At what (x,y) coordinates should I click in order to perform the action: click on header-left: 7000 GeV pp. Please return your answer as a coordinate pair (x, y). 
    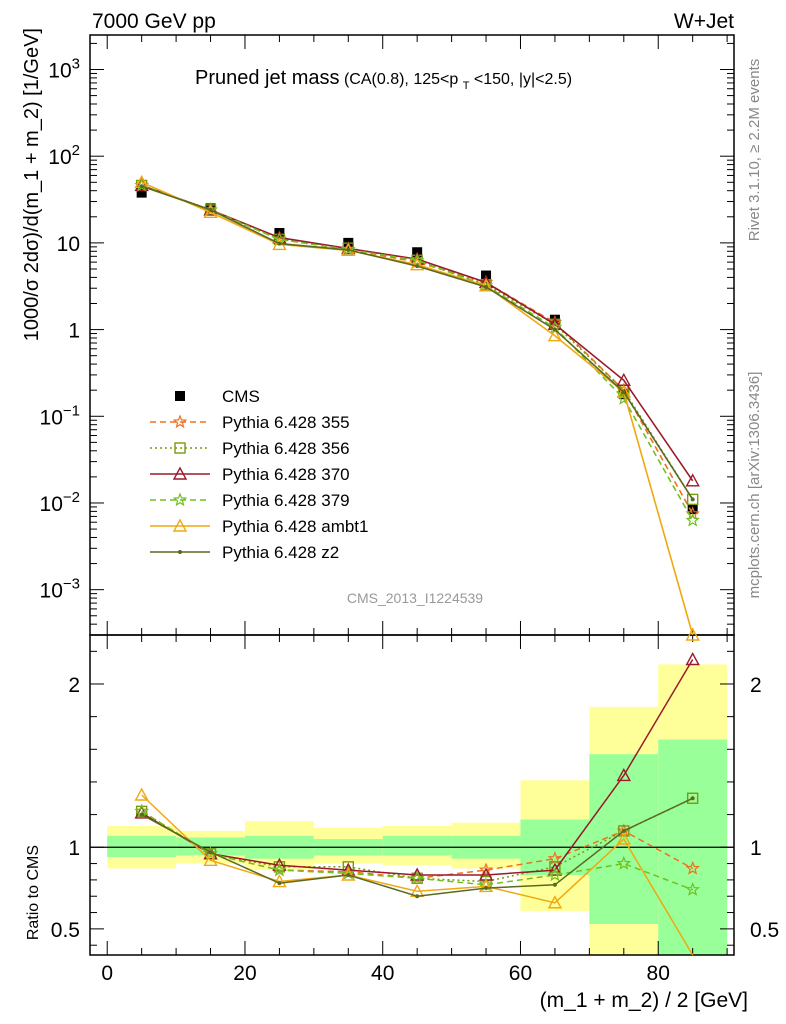
    Looking at the image, I should click on (154, 21).